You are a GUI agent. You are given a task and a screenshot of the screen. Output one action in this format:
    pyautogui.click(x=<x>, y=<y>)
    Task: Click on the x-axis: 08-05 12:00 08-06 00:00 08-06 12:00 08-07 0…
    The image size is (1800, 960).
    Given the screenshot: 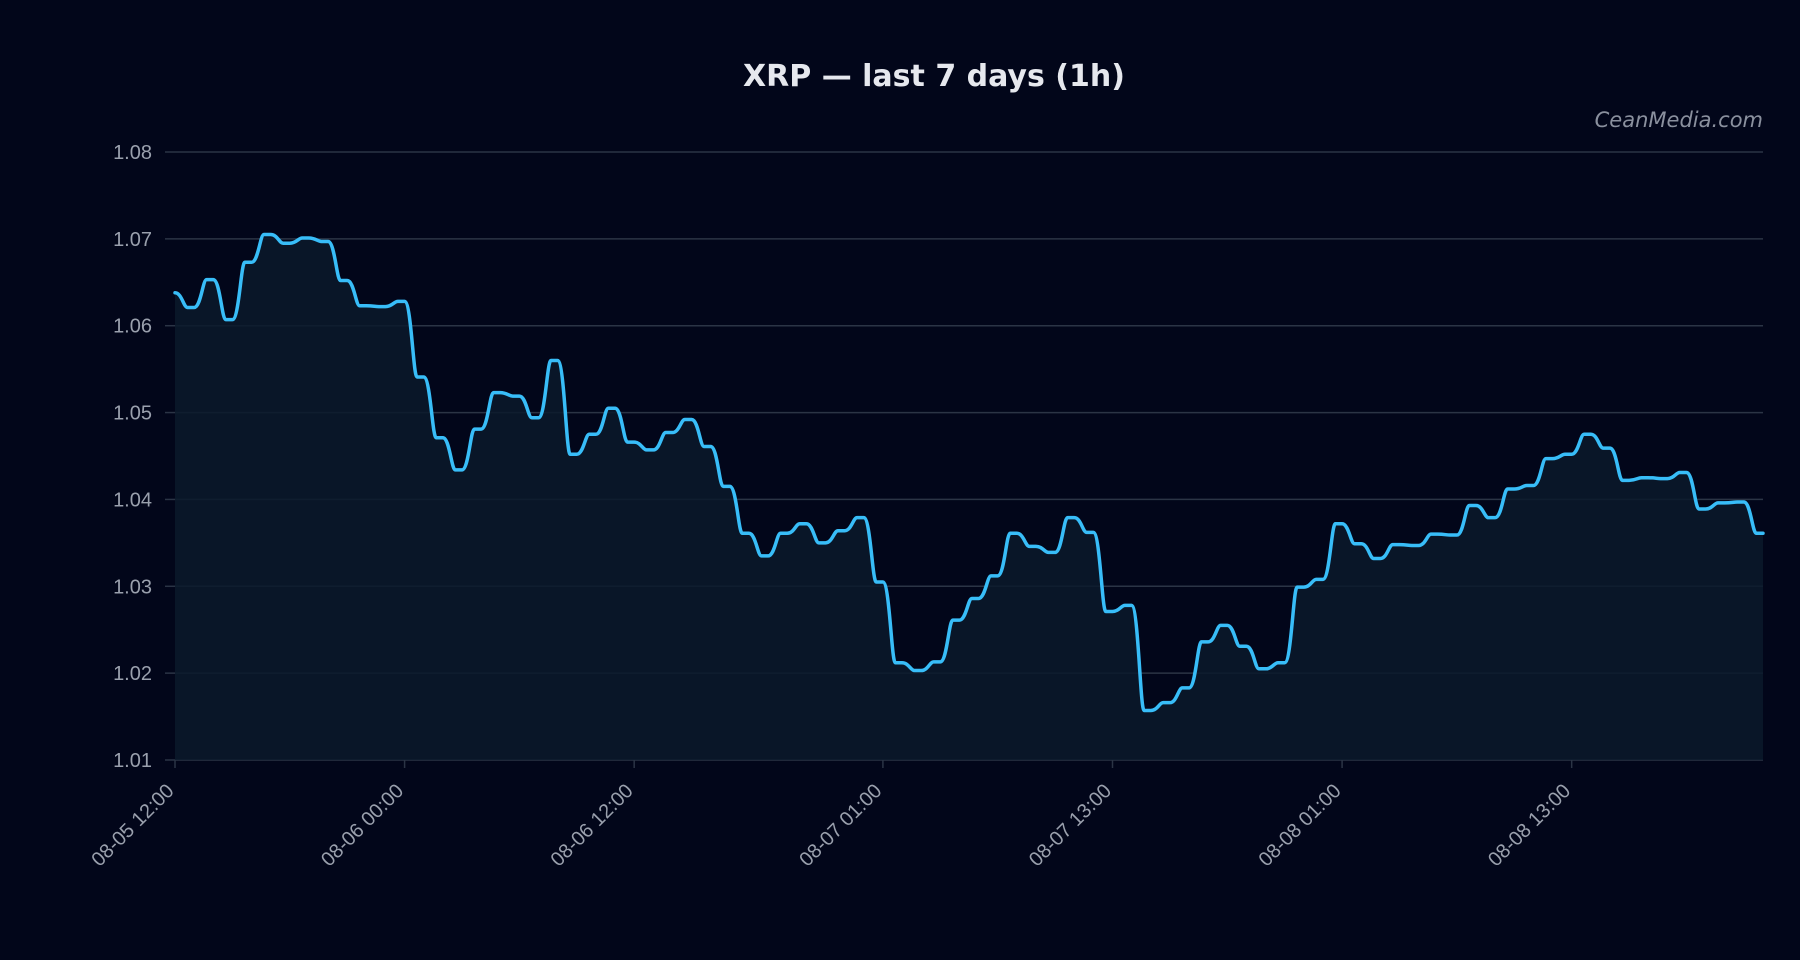 What is the action you would take?
    pyautogui.click(x=831, y=815)
    